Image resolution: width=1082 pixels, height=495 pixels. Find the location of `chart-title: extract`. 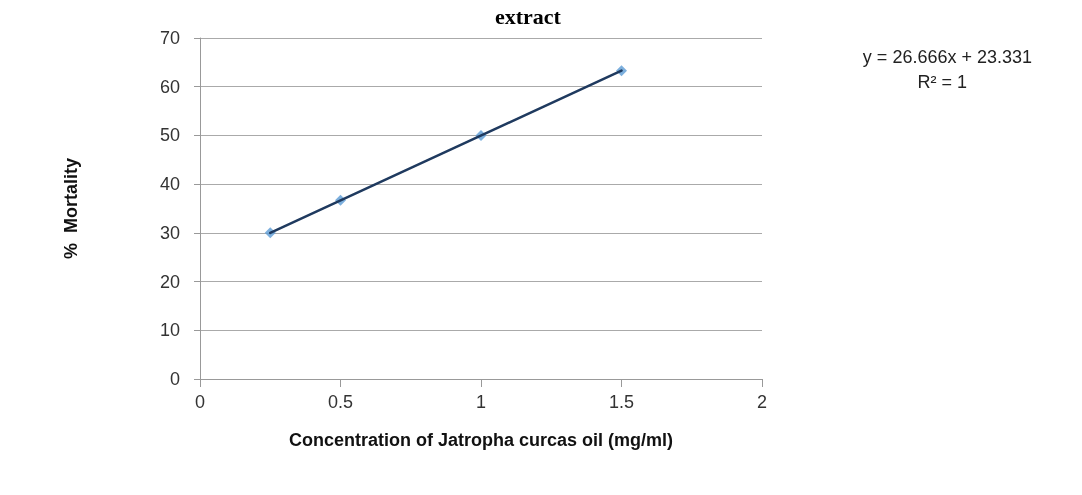

chart-title: extract is located at coordinates (528, 16).